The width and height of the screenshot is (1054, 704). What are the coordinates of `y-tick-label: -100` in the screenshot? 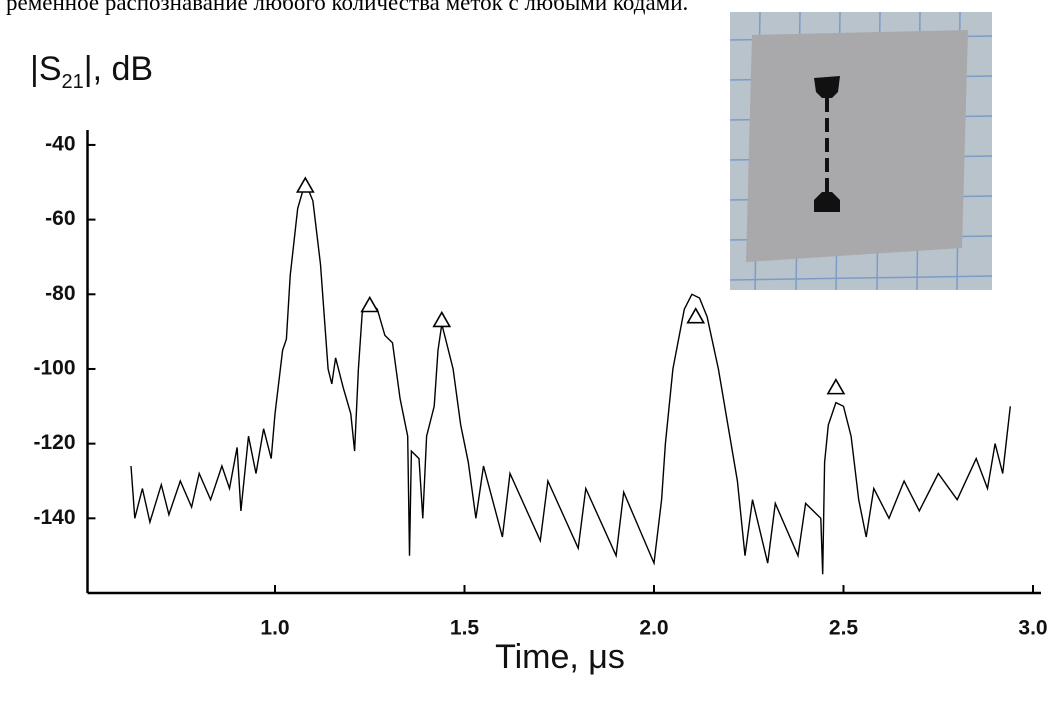 It's located at (54, 368).